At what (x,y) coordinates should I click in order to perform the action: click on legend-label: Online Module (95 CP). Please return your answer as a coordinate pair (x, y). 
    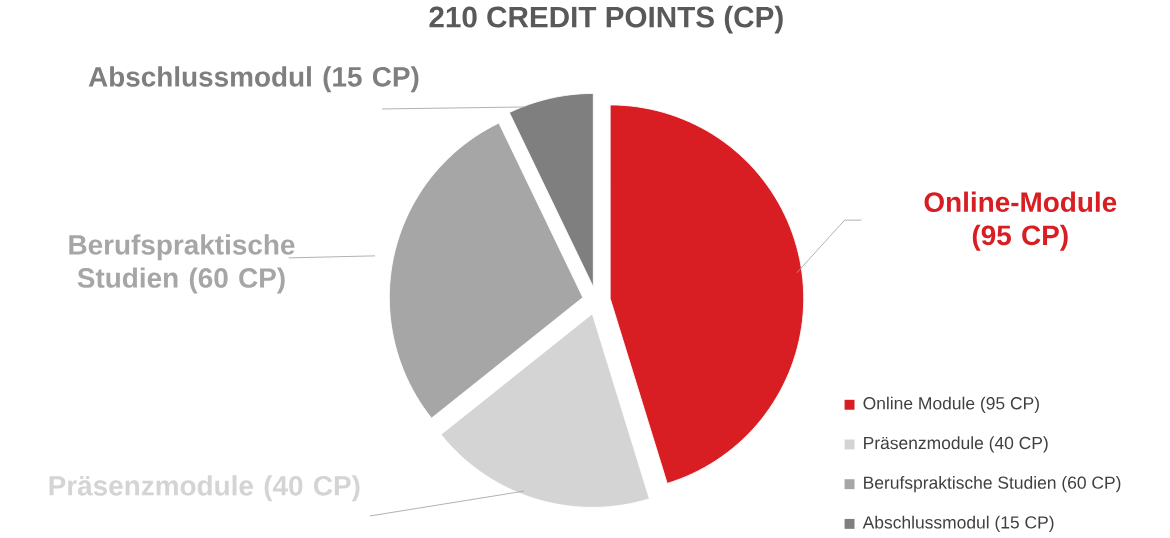
    Looking at the image, I should click on (951, 404).